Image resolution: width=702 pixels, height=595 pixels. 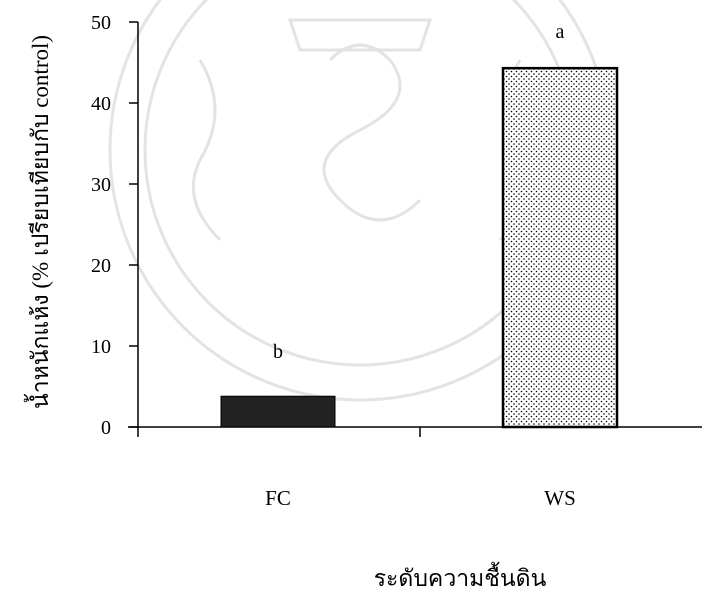 What do you see at coordinates (101, 23) in the screenshot?
I see `y-tick-label: 50` at bounding box center [101, 23].